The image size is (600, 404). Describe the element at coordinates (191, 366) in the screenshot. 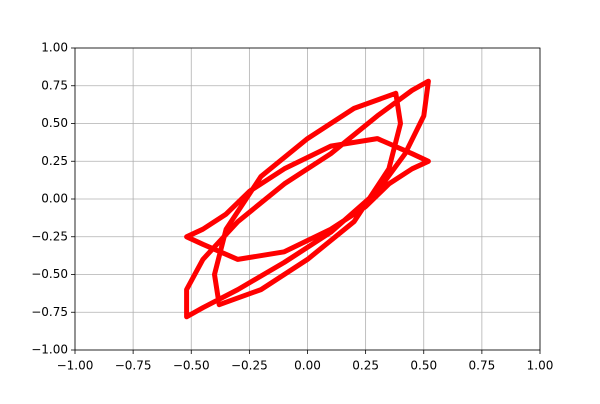

I see `x-tick-label: −0.50` at that location.